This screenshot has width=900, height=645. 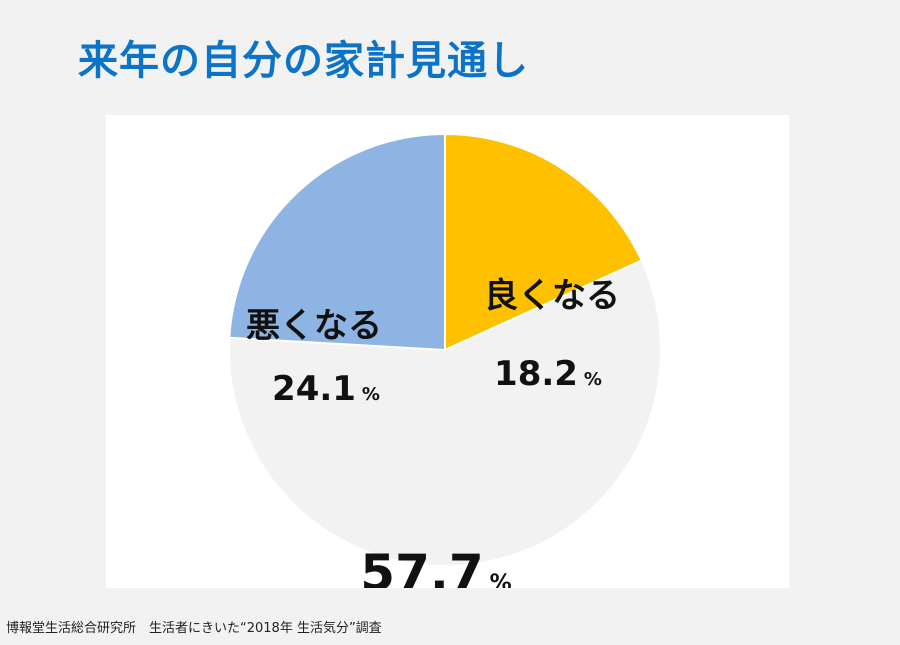 What do you see at coordinates (303, 61) in the screenshot?
I see `page-title: 来年の自分の家計見通し` at bounding box center [303, 61].